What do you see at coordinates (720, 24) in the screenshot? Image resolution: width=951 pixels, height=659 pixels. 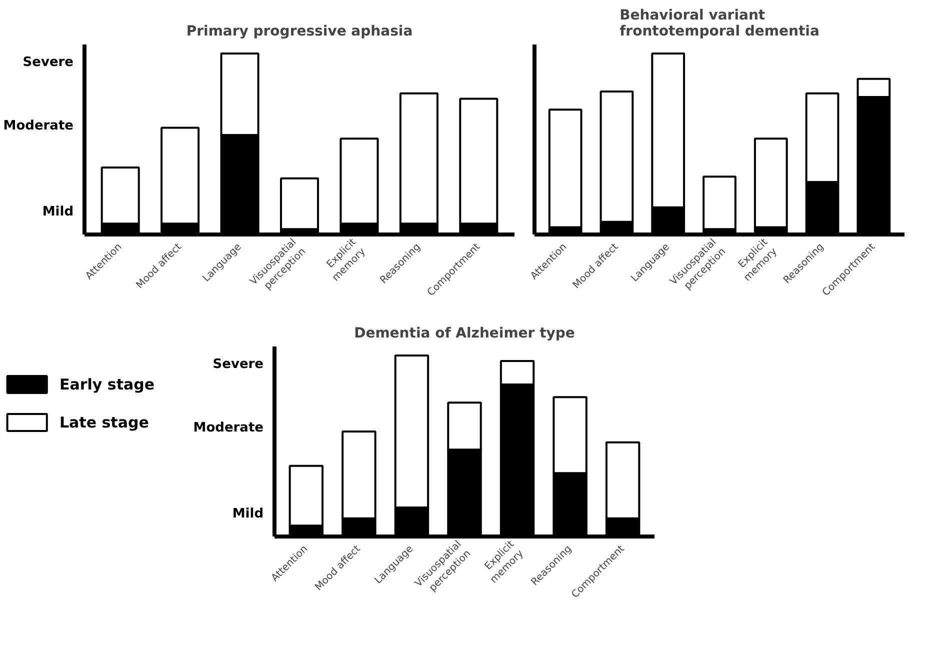 I see `chart-title: Behavioral variant frontotemporal dementia` at bounding box center [720, 24].